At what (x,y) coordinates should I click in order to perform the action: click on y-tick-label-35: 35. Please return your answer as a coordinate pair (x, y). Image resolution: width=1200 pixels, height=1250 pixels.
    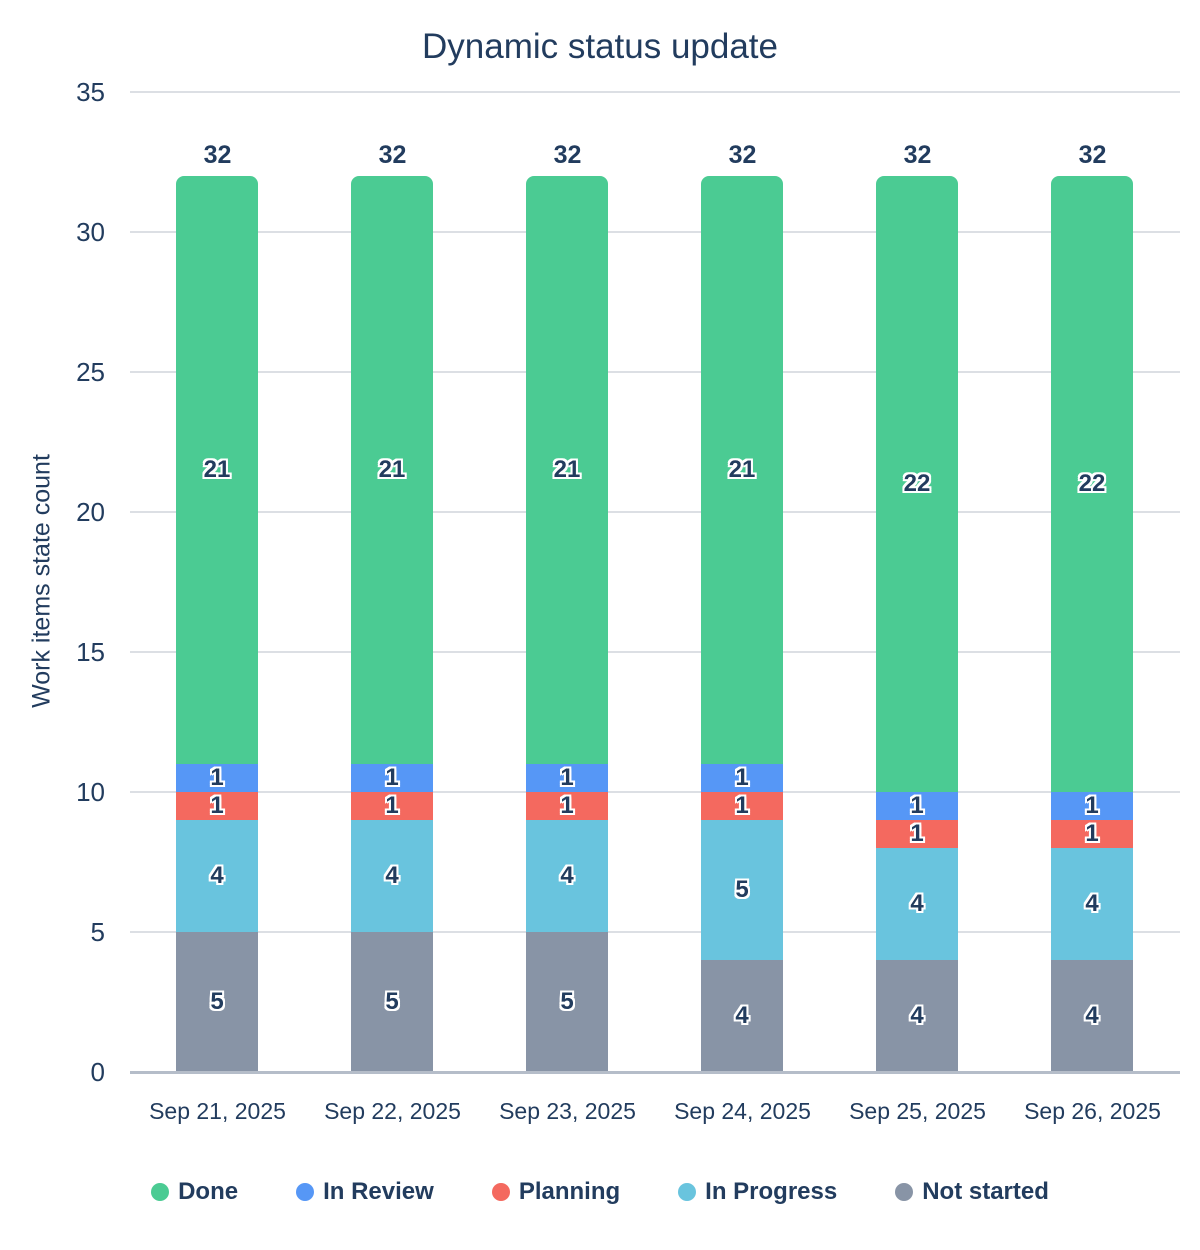
    Looking at the image, I should click on (90, 92).